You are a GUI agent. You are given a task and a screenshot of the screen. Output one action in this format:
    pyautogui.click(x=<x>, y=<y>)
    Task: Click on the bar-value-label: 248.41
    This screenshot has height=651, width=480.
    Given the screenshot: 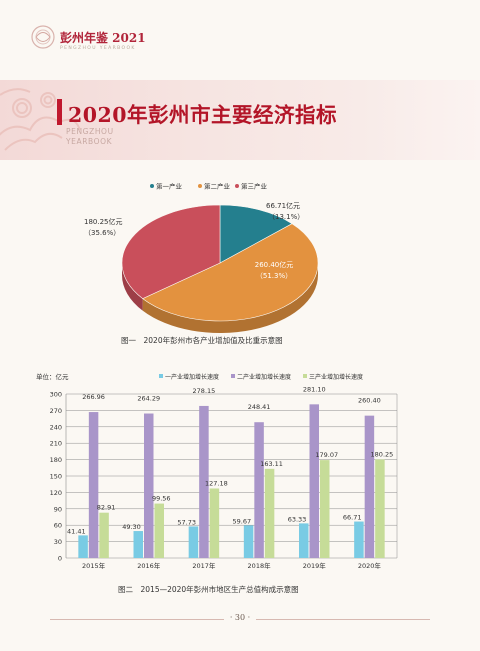 What is the action you would take?
    pyautogui.click(x=259, y=407)
    